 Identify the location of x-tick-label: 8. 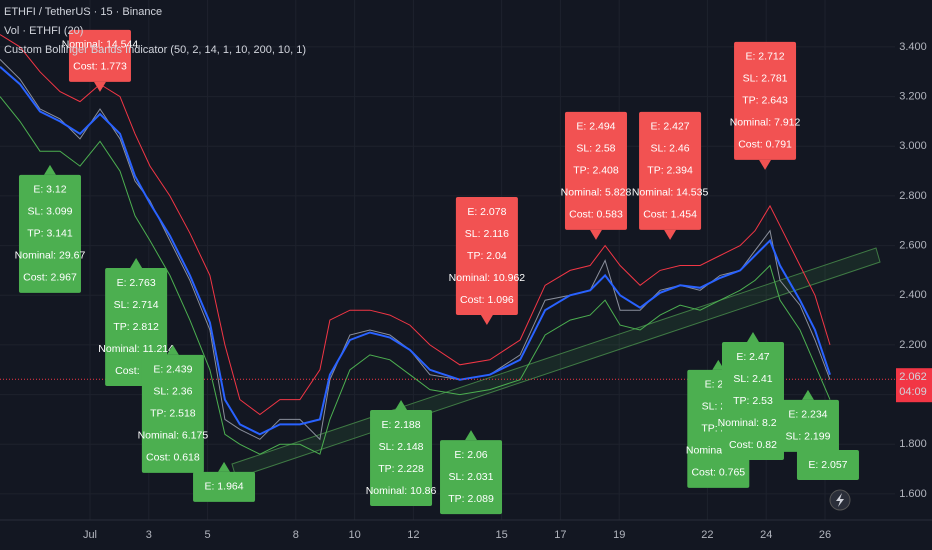
(296, 535).